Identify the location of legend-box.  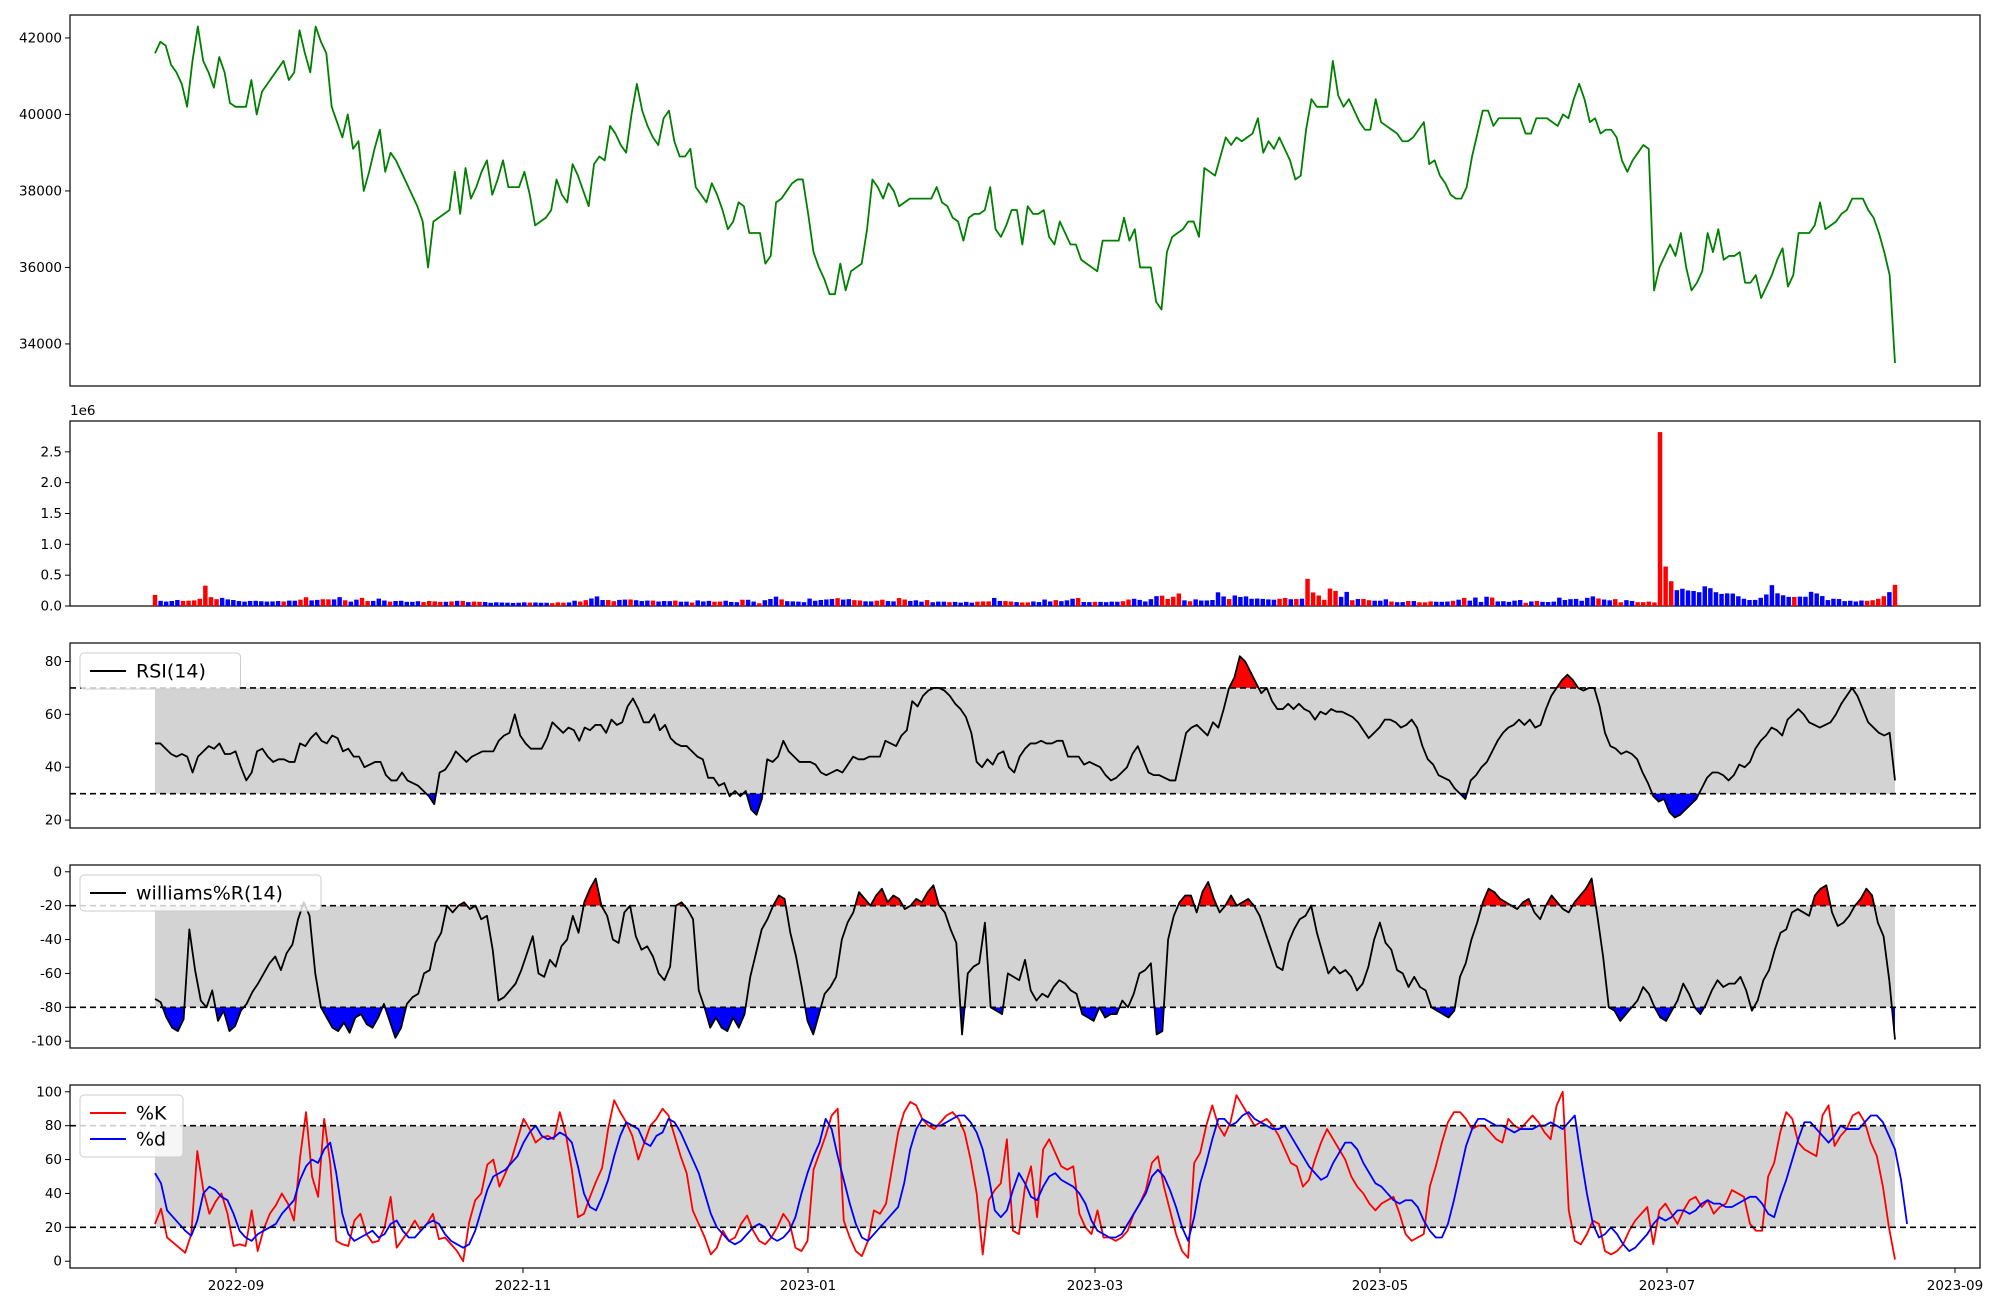
(160, 671).